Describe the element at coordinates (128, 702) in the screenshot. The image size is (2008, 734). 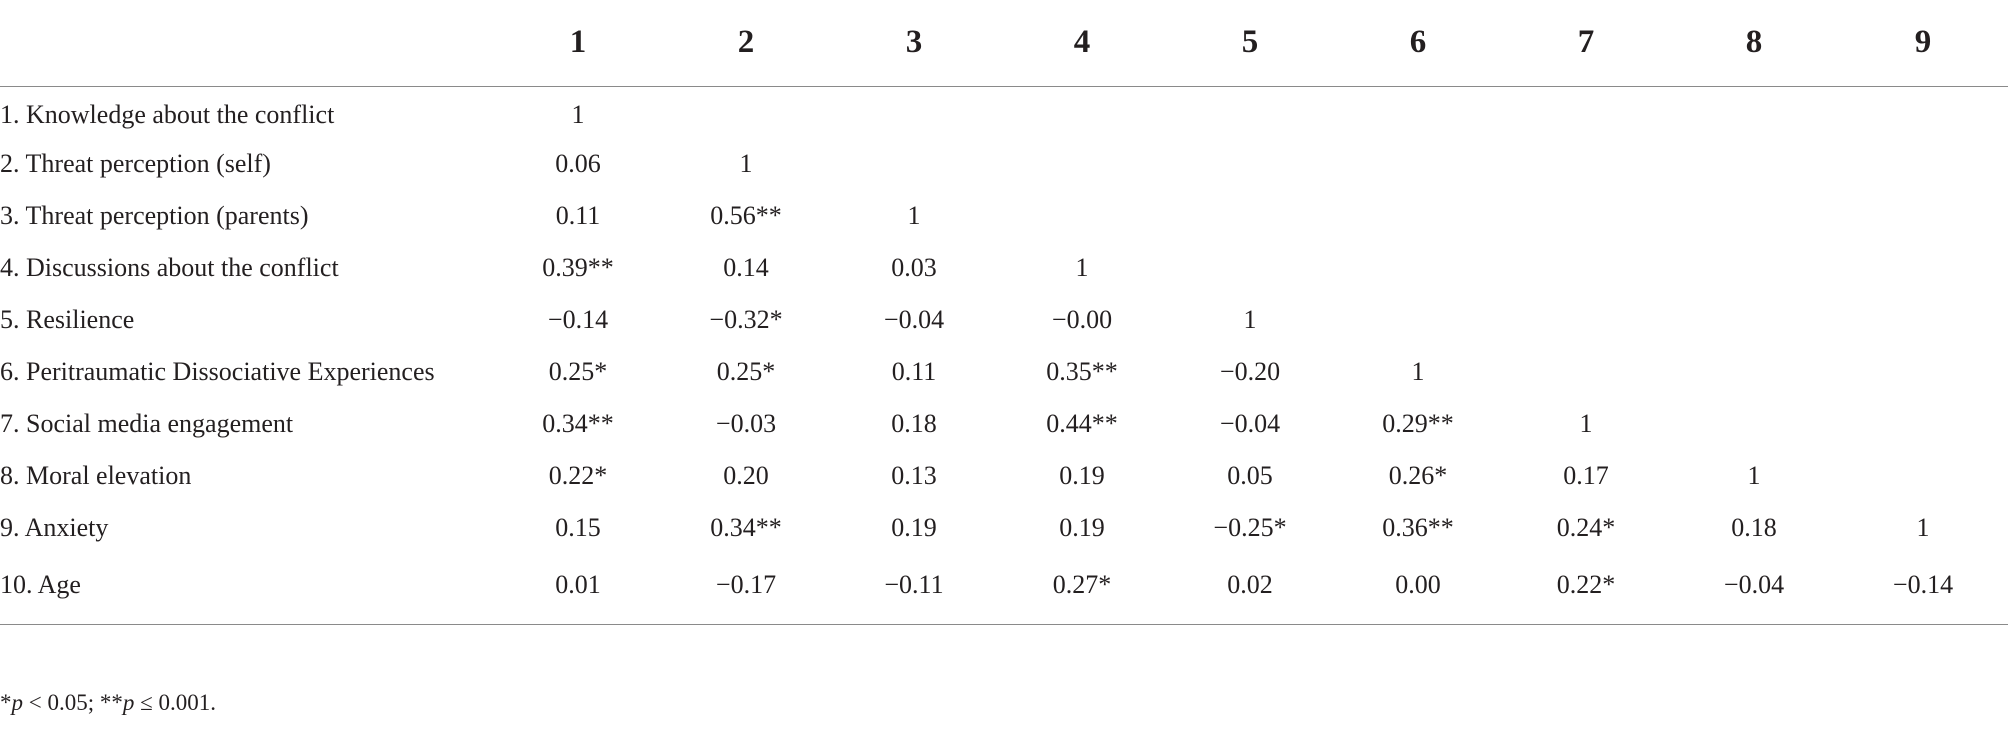
I see `footnote-p-symbol: p` at that location.